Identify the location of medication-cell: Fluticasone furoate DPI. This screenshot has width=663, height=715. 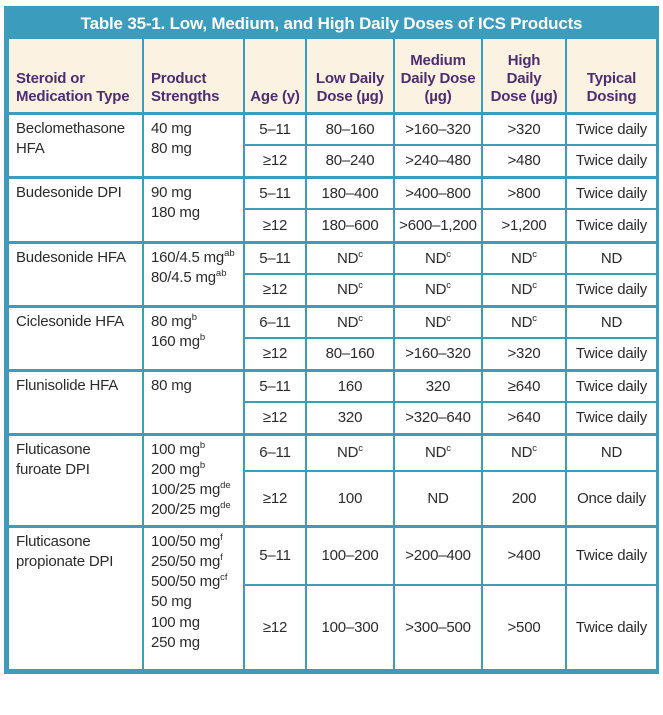
(75, 479).